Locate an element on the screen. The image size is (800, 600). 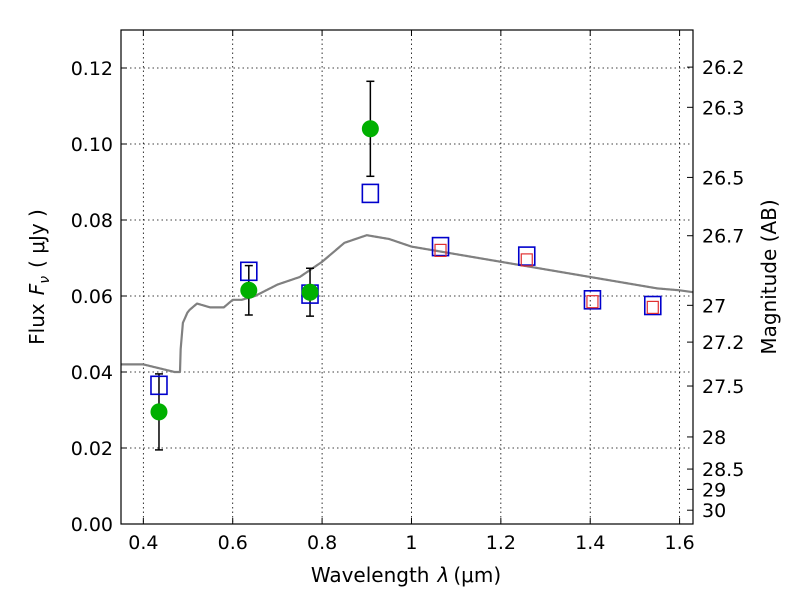
x-tick-label: 0.6 is located at coordinates (233, 543).